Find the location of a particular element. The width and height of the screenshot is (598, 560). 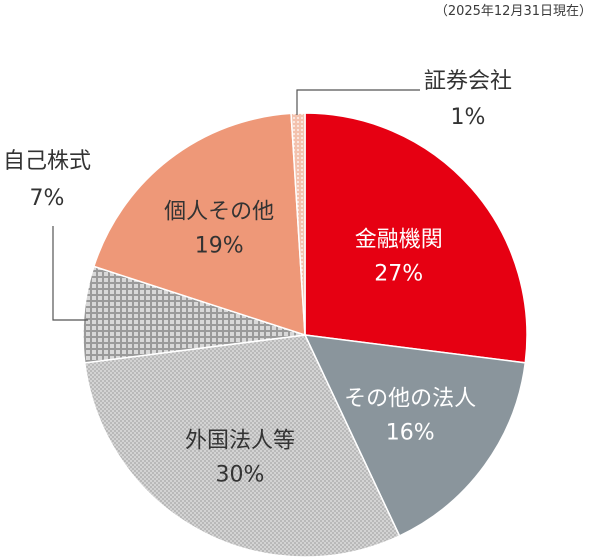

slice-2-name-label: その他の法人 is located at coordinates (410, 398).